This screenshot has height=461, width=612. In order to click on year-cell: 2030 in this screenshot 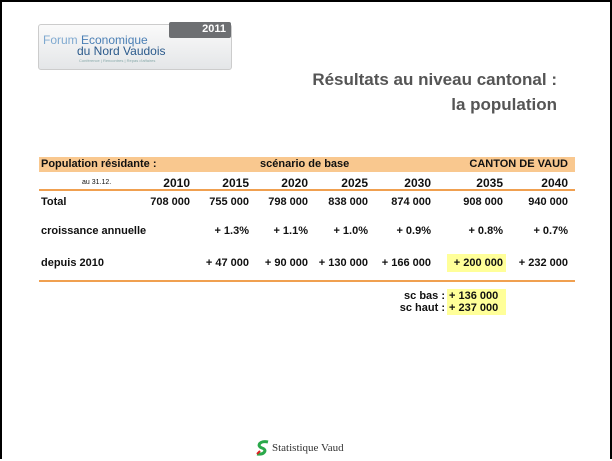, I will do `click(417, 183)`.